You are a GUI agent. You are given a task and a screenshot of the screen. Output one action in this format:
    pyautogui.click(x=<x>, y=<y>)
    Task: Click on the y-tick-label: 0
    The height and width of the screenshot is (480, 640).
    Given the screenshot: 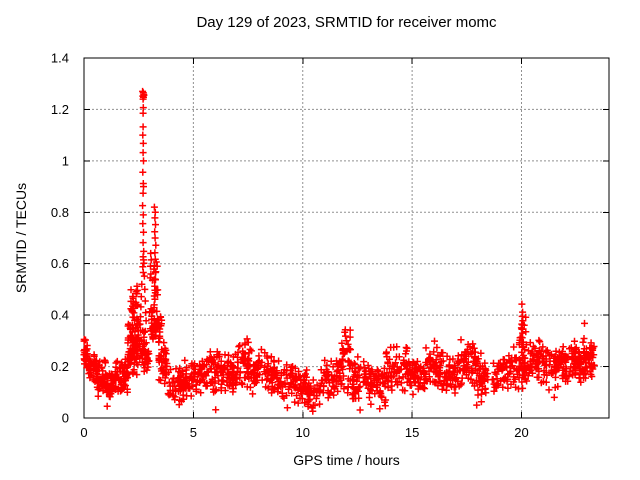 What is the action you would take?
    pyautogui.click(x=65, y=418)
    